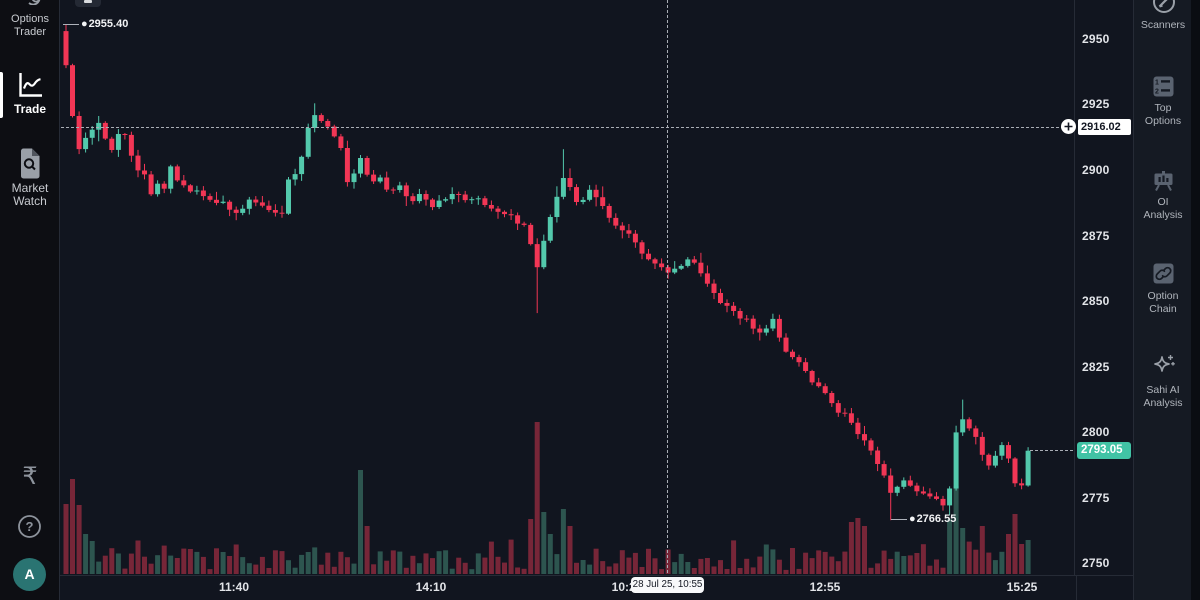 The image size is (1200, 600). What do you see at coordinates (1157, 92) in the screenshot?
I see `svg-text: 2` at bounding box center [1157, 92].